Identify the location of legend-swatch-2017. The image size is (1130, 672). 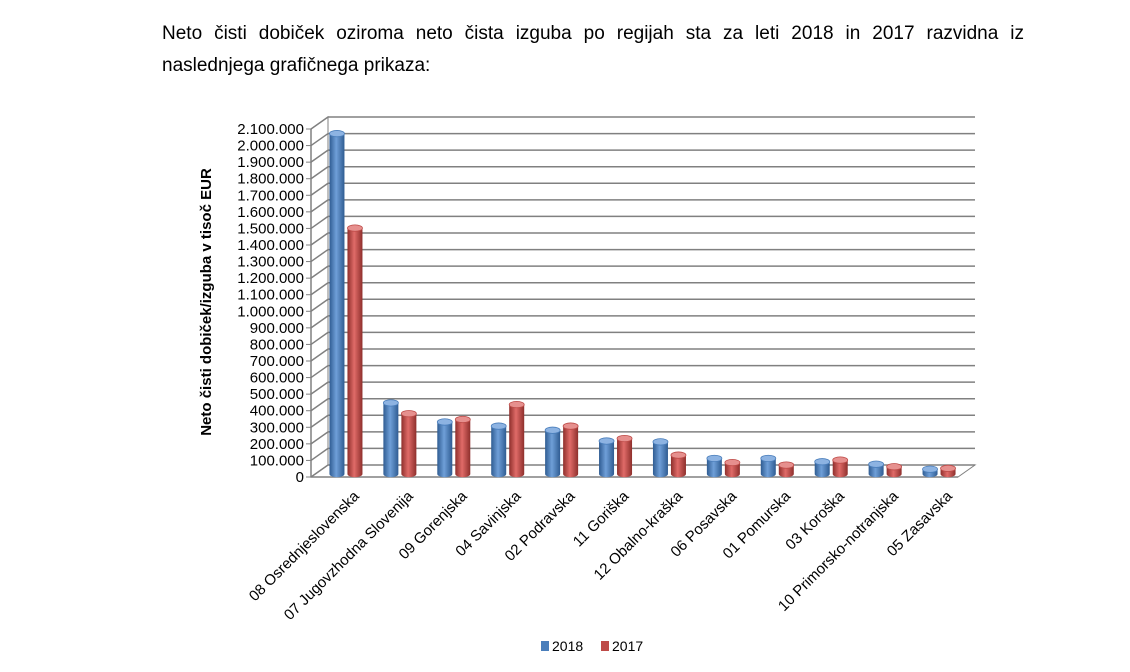
(605, 646).